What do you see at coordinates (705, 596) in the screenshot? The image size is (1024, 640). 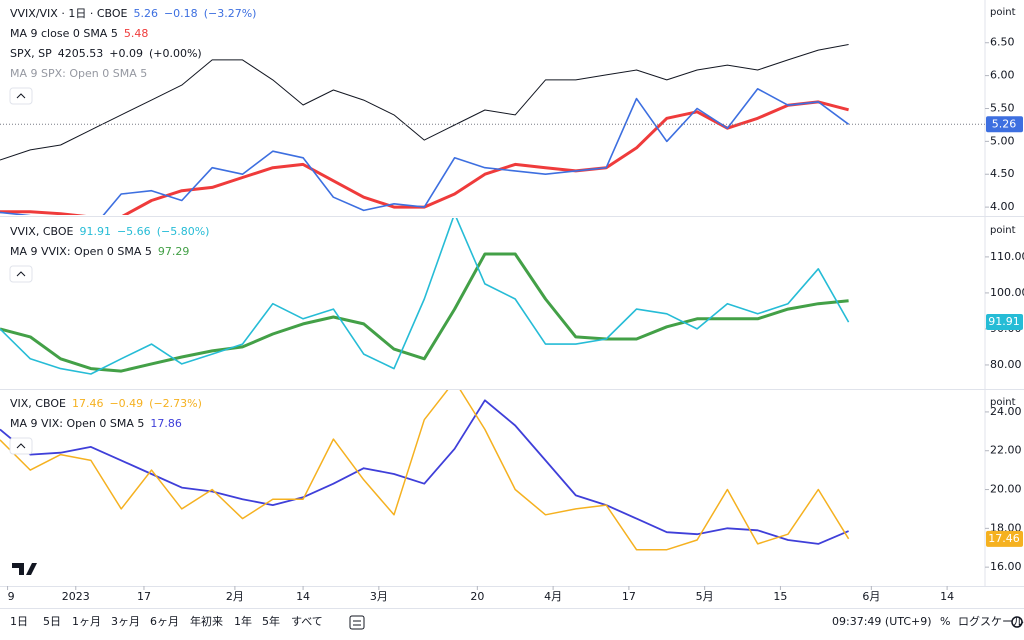 I see `x-tick-label: 5月` at bounding box center [705, 596].